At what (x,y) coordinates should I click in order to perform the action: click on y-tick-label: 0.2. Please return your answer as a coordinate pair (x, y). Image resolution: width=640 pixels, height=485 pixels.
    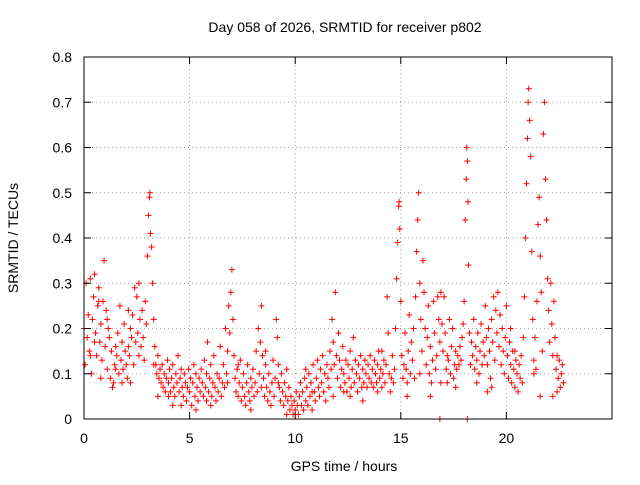
    Looking at the image, I should click on (63, 329).